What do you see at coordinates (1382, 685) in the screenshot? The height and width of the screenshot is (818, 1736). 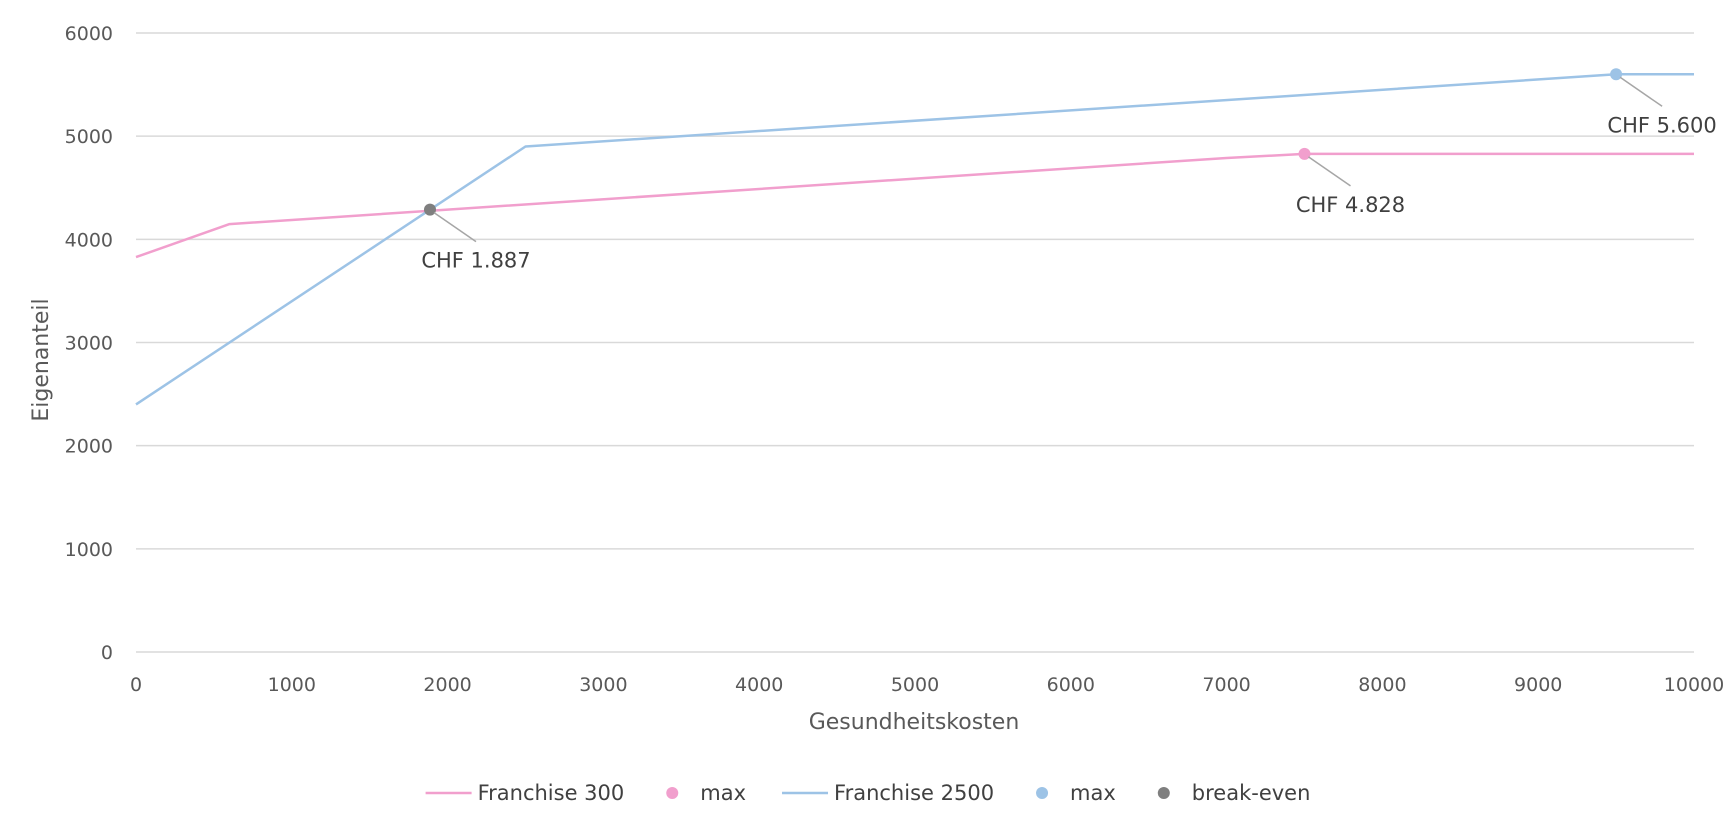 I see `x-tick-label: 8000` at bounding box center [1382, 685].